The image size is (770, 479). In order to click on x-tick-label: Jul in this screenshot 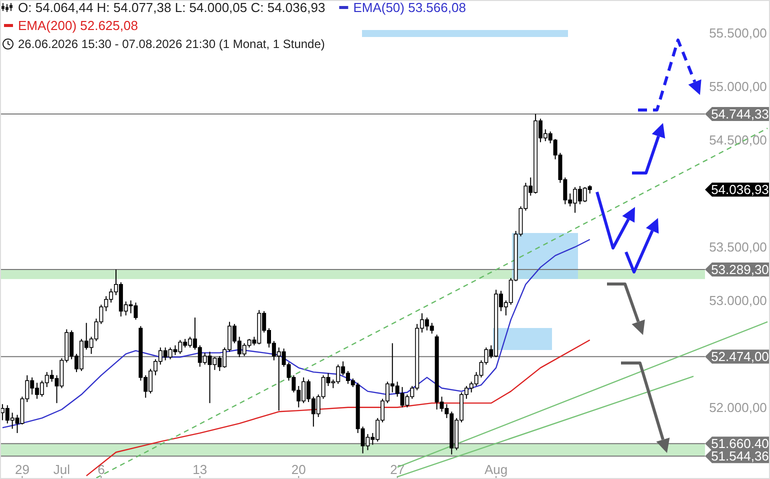, I will do `click(61, 469)`.